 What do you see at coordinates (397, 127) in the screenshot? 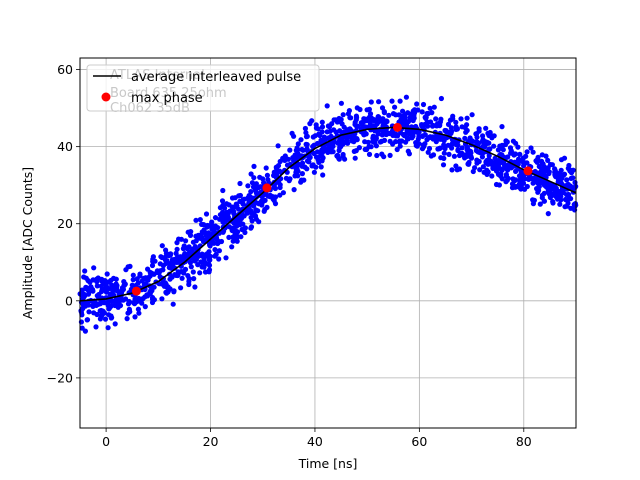
I see `max-phase-point` at bounding box center [397, 127].